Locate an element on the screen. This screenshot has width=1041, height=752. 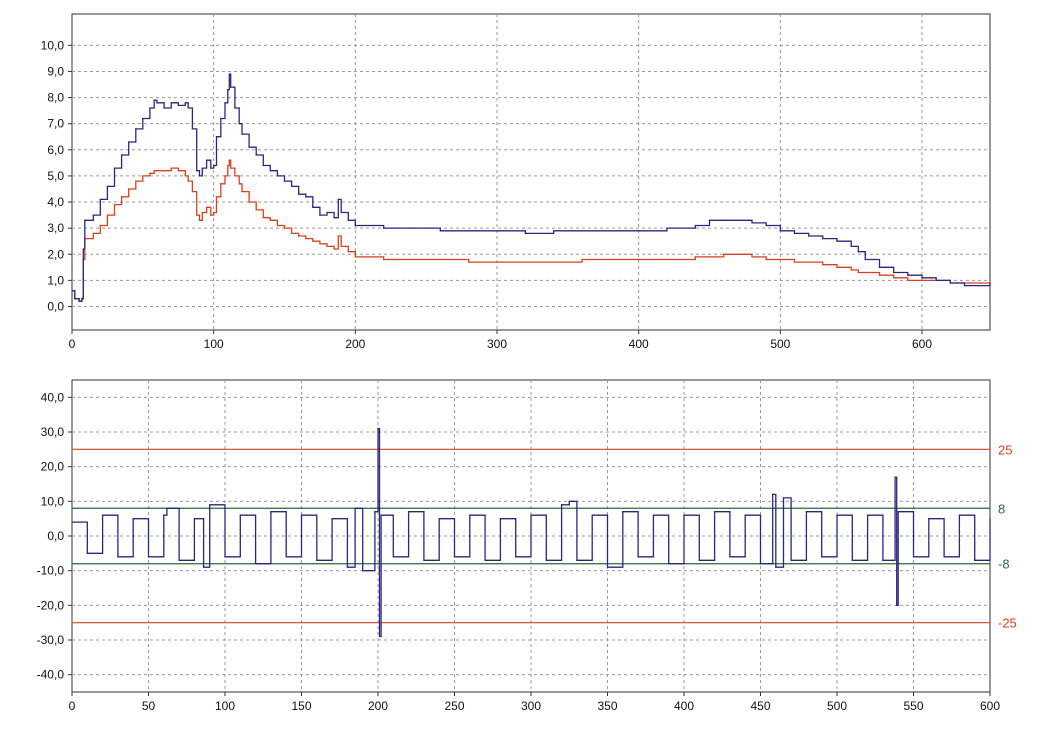
y-tick-label: 5,0 is located at coordinates (55, 176).